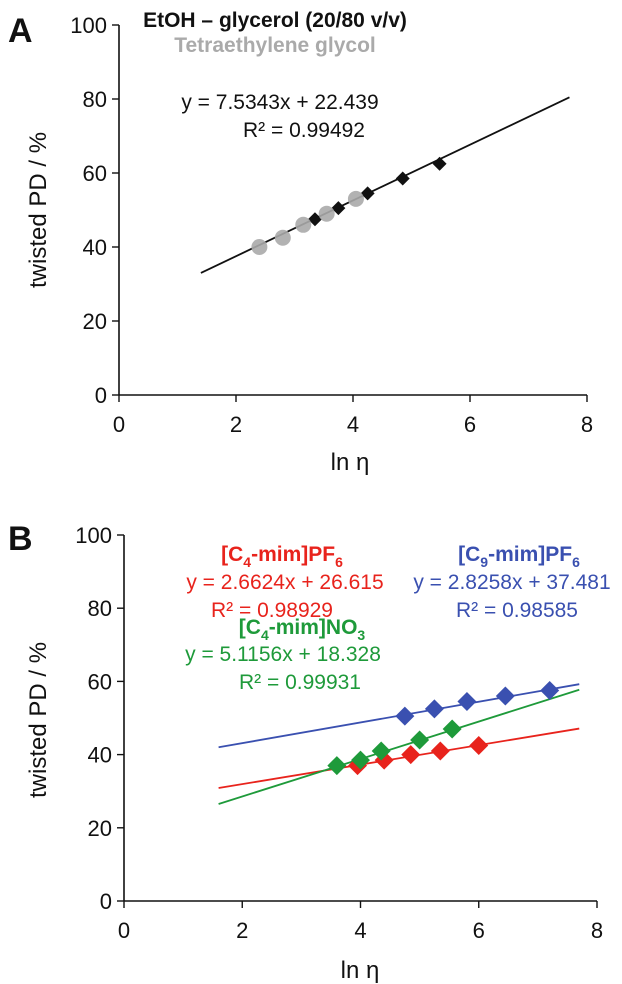 The width and height of the screenshot is (622, 984). Describe the element at coordinates (304, 130) in the screenshot. I see `panel-a-r2: R² = 0.99492` at that location.